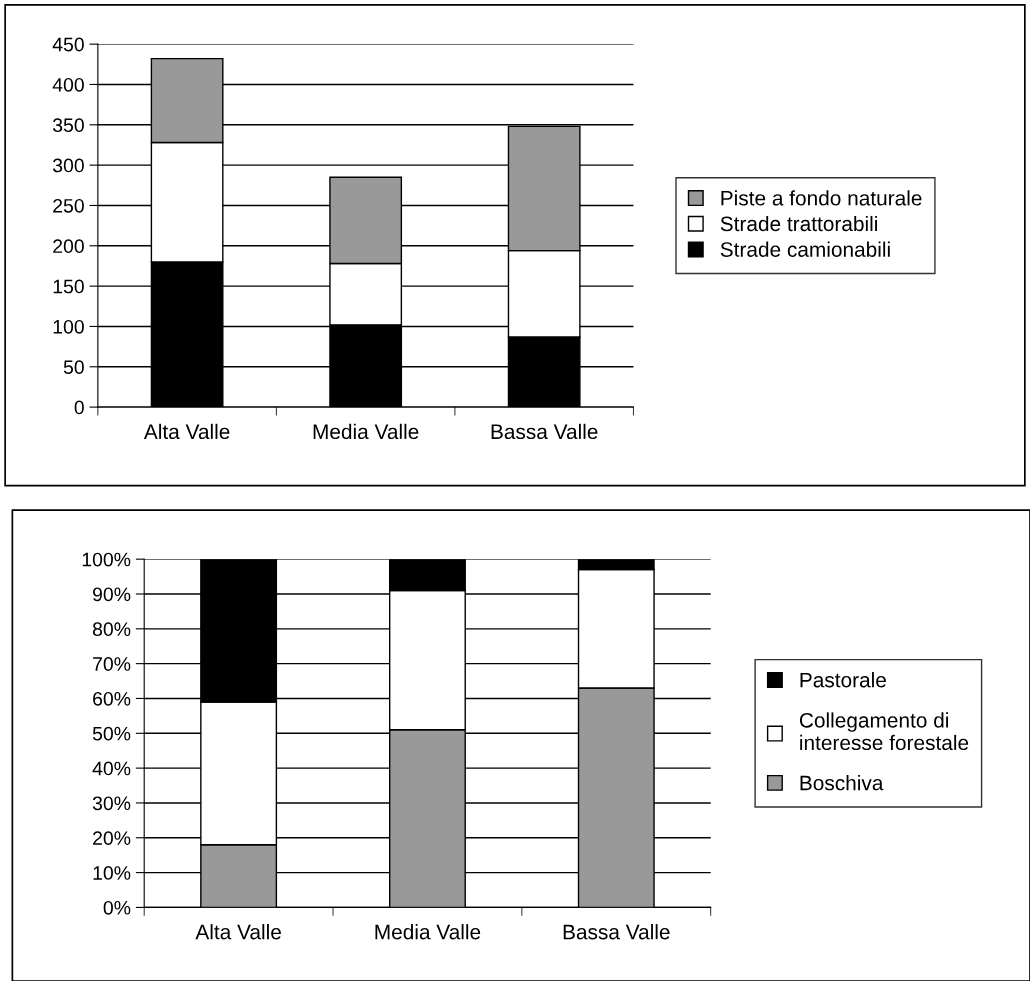 This screenshot has width=1030, height=981. What do you see at coordinates (843, 680) in the screenshot?
I see `legend-label: Pastorale` at bounding box center [843, 680].